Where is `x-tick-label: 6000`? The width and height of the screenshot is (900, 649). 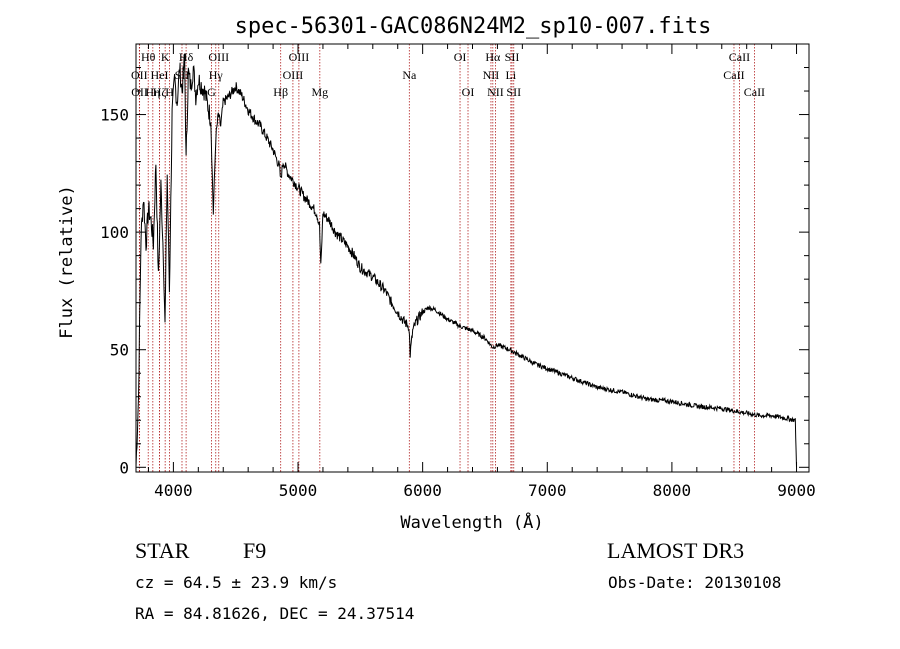
x-tick-label: 6000 is located at coordinates (422, 490).